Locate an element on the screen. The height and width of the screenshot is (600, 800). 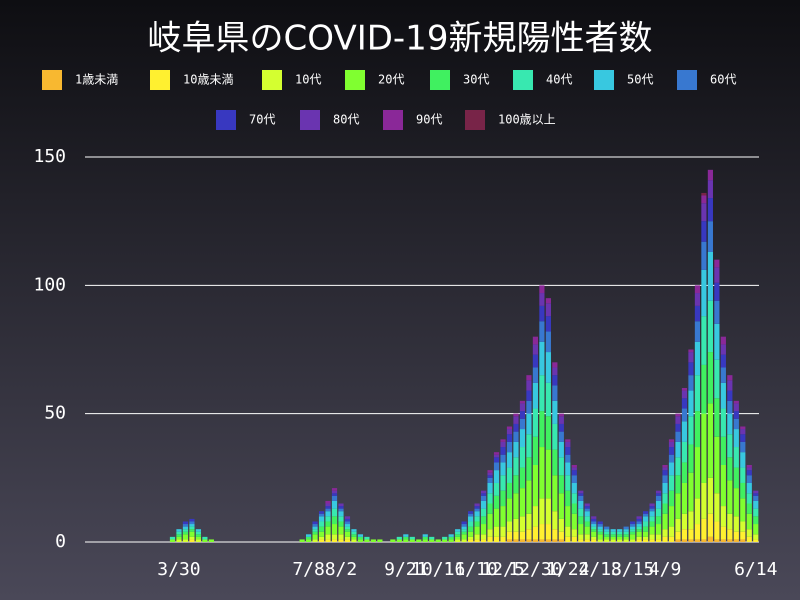
x-tick-label: 8/2 is located at coordinates (341, 569).